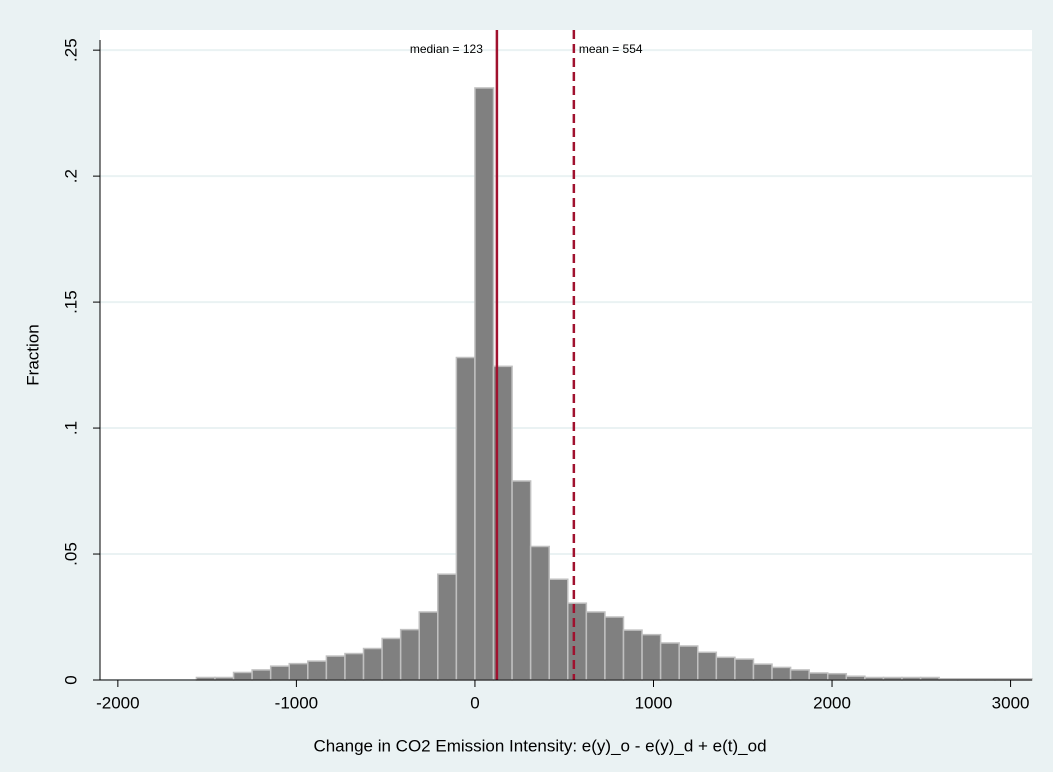  I want to click on y-tick-label: .2, so click(70, 176).